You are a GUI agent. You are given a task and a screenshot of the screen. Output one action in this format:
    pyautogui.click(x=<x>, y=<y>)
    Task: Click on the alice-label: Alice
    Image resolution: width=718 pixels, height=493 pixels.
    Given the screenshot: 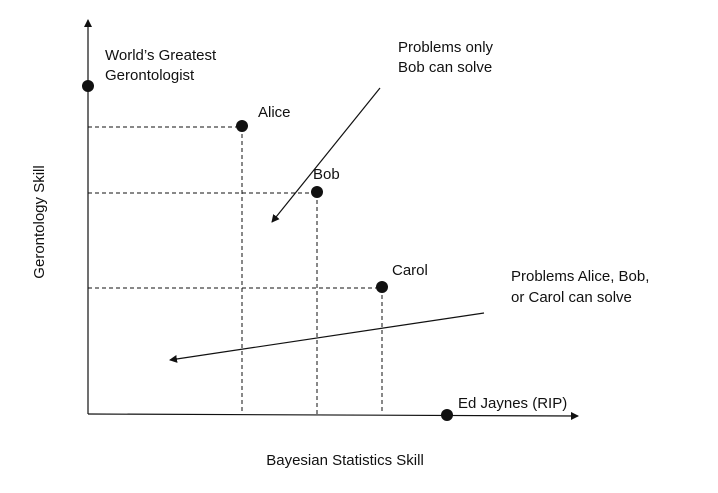 What is the action you would take?
    pyautogui.click(x=274, y=112)
    